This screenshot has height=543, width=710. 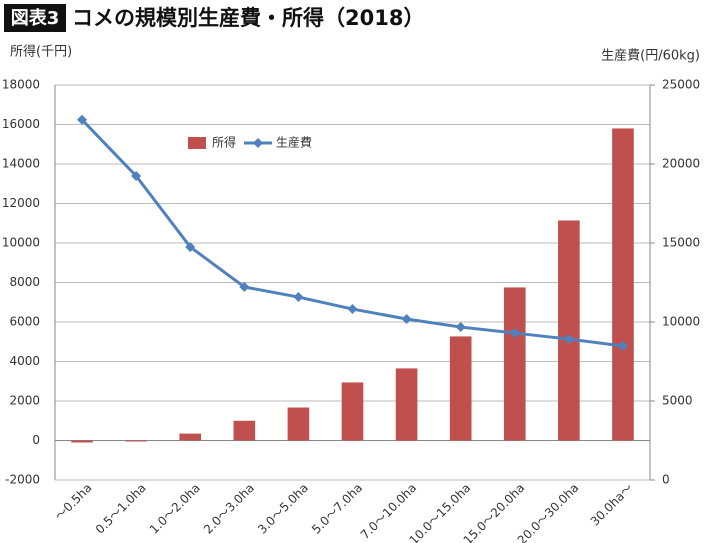 What do you see at coordinates (24, 361) in the screenshot?
I see `y-tick-label: 4000` at bounding box center [24, 361].